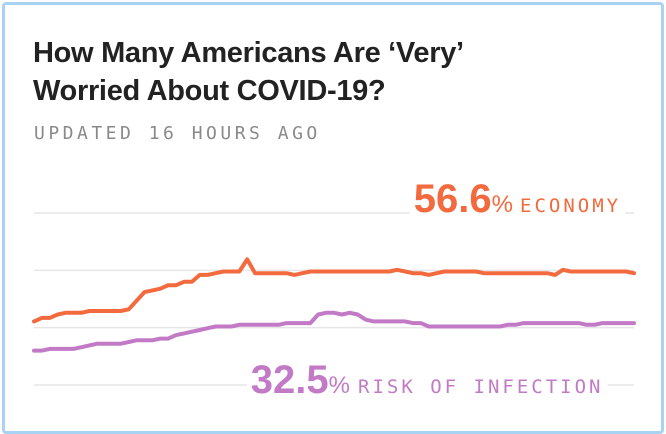 The image size is (666, 434). Describe the element at coordinates (209, 91) in the screenshot. I see `chart-title-line-2: Worried About COVID-19?` at that location.